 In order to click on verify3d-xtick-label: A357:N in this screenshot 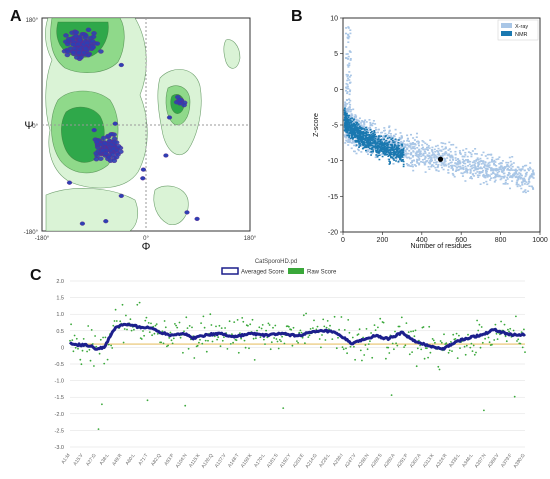, I will do `click(481, 460)`.